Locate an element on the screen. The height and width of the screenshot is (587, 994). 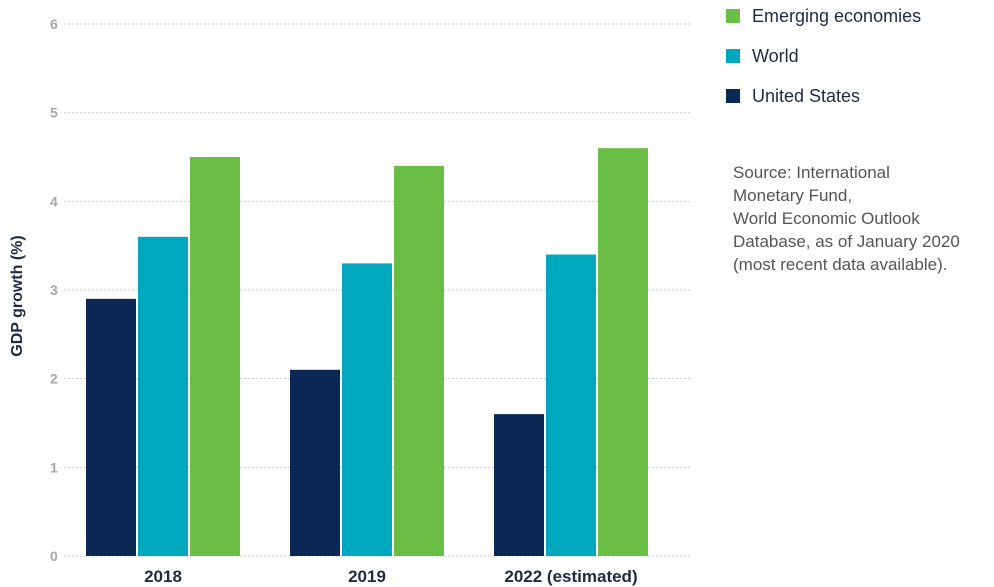
y-tick-label: 0 is located at coordinates (54, 556).